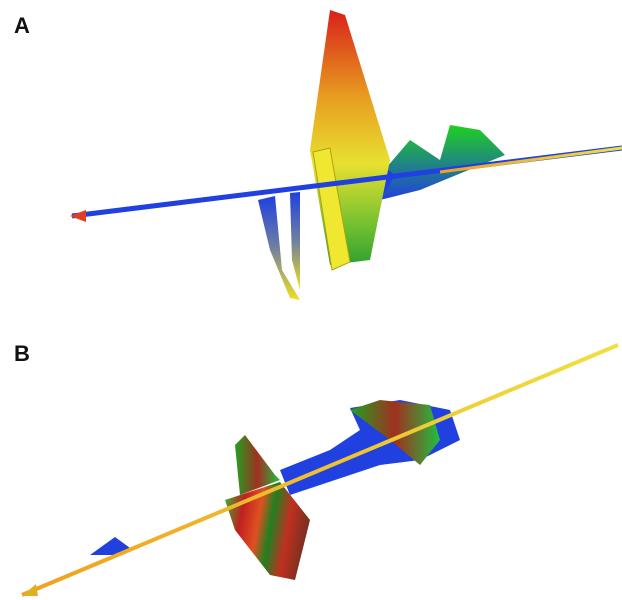  Describe the element at coordinates (530, 160) in the screenshot. I see `axis` at that location.